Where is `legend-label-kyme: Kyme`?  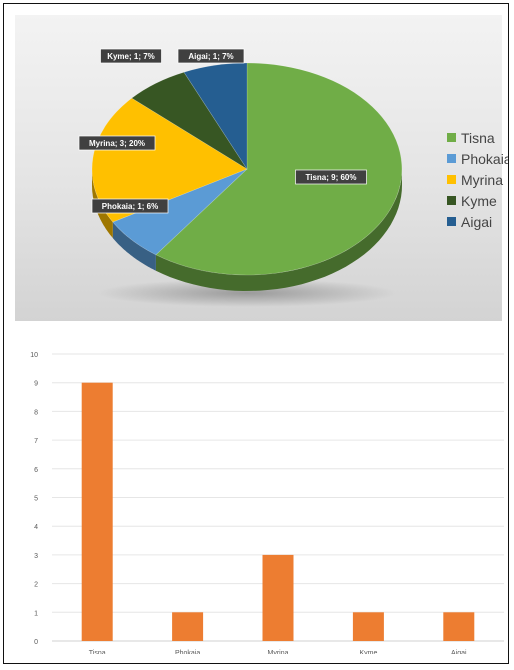 legend-label-kyme: Kyme is located at coordinates (479, 201).